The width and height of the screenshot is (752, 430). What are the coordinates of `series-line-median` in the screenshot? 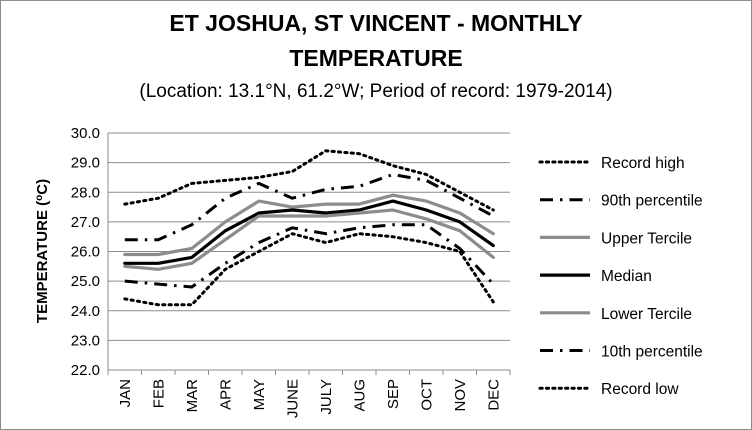 It's located at (309, 232).